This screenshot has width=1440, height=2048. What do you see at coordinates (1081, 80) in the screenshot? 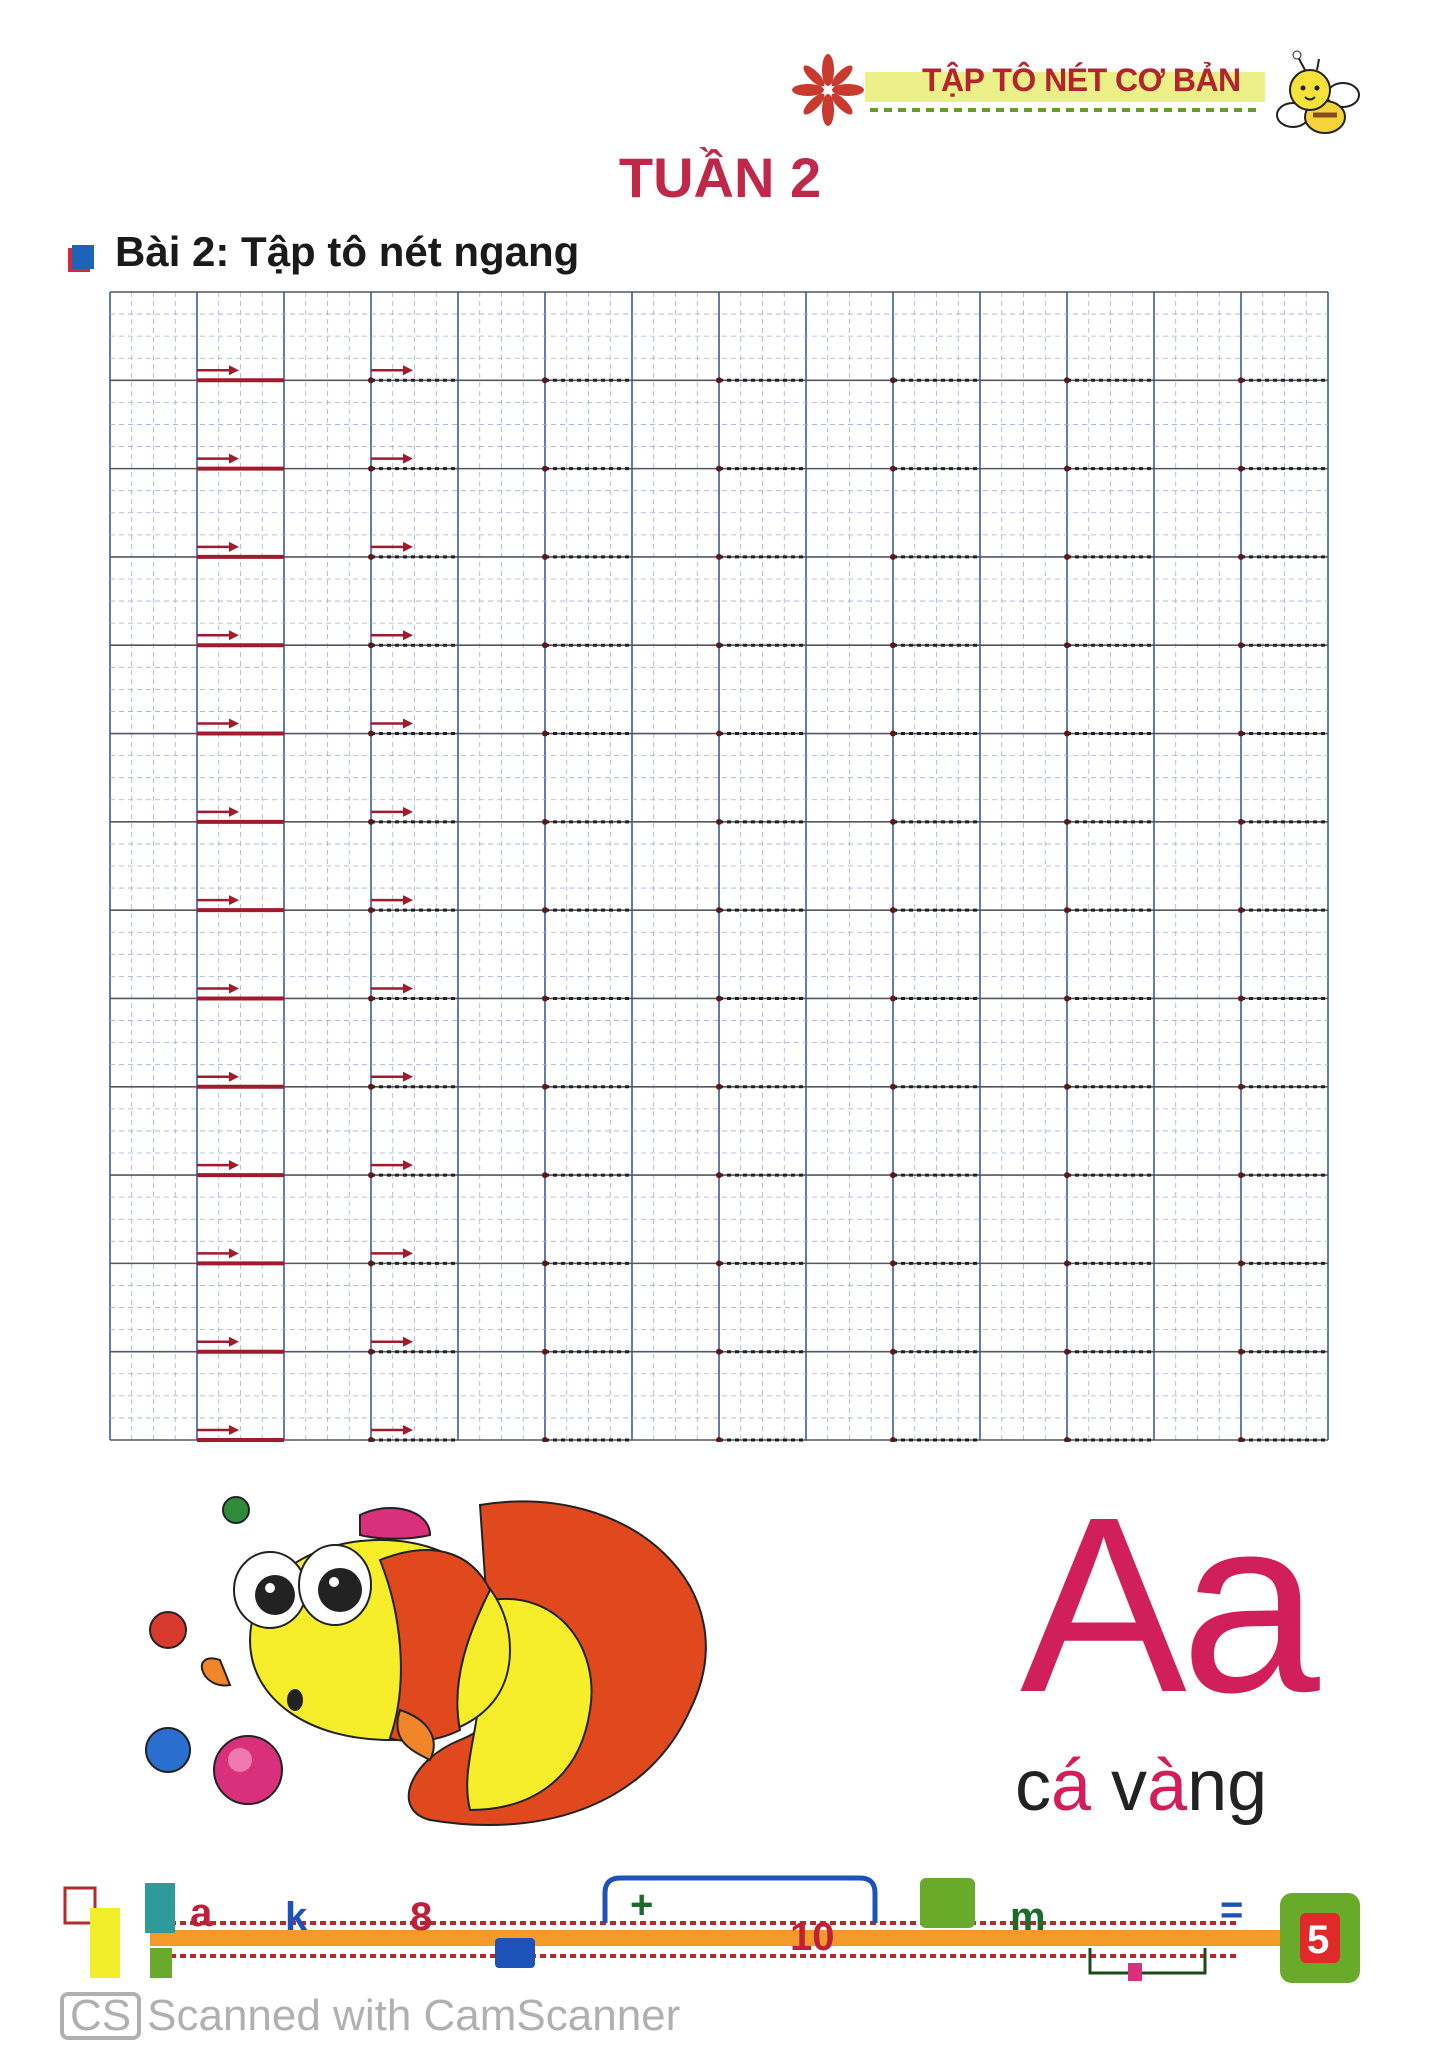
I see `banner-title: TẬP TÔ NÉT CƠ BẢN` at bounding box center [1081, 80].